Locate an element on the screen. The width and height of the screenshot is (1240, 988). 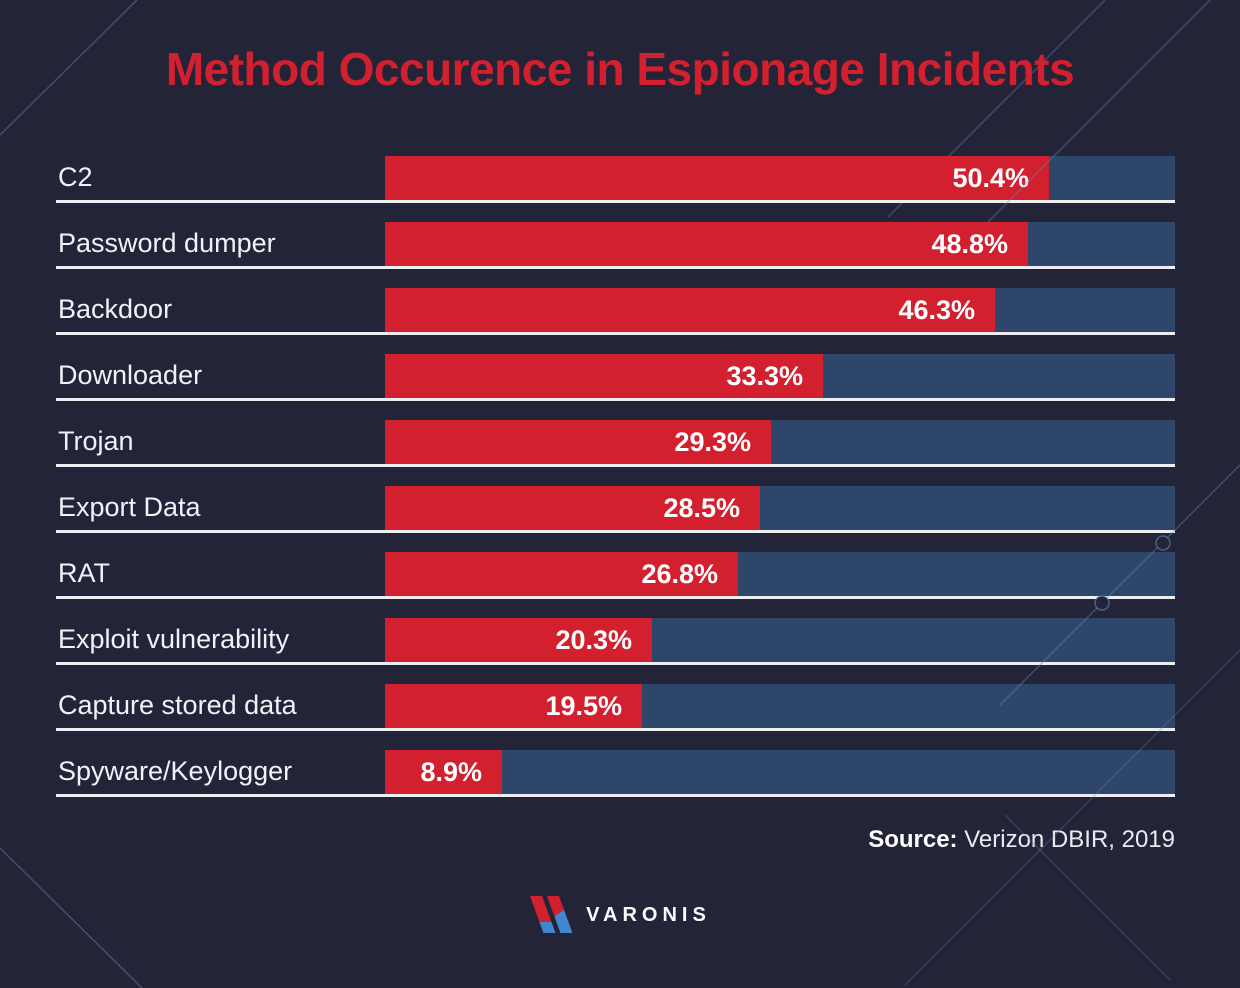
varonis-logo-icon is located at coordinates (551, 915).